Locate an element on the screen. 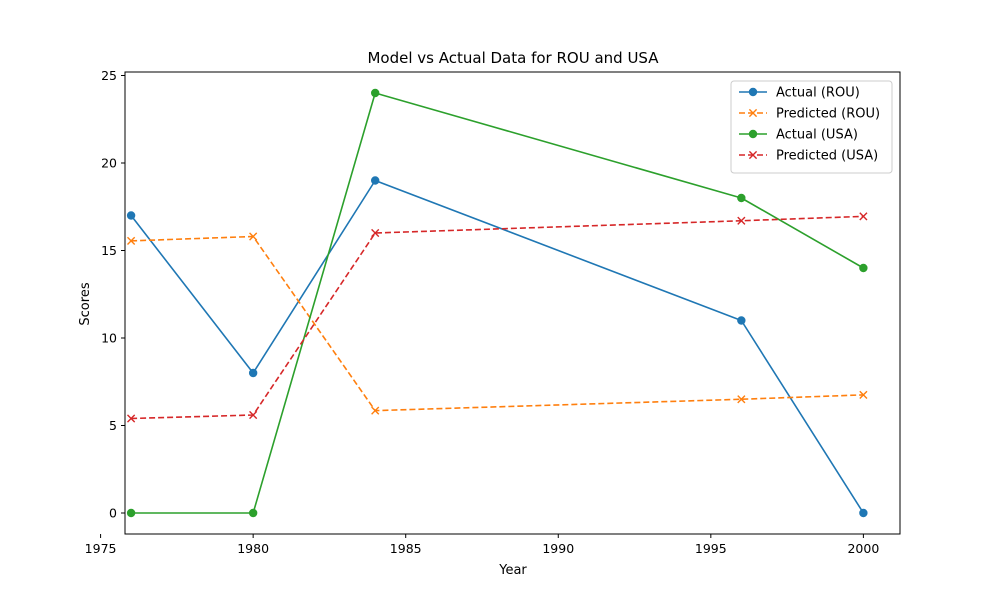  y-tick-label-0: 0 is located at coordinates (113, 513).